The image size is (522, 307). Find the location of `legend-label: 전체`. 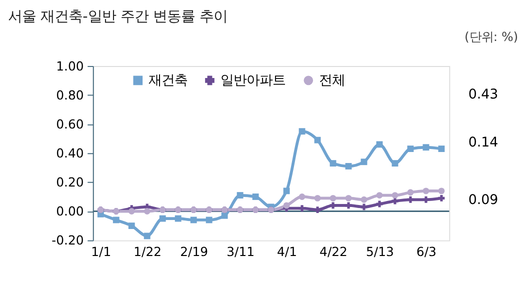

legend-label: 전체 is located at coordinates (331, 80).